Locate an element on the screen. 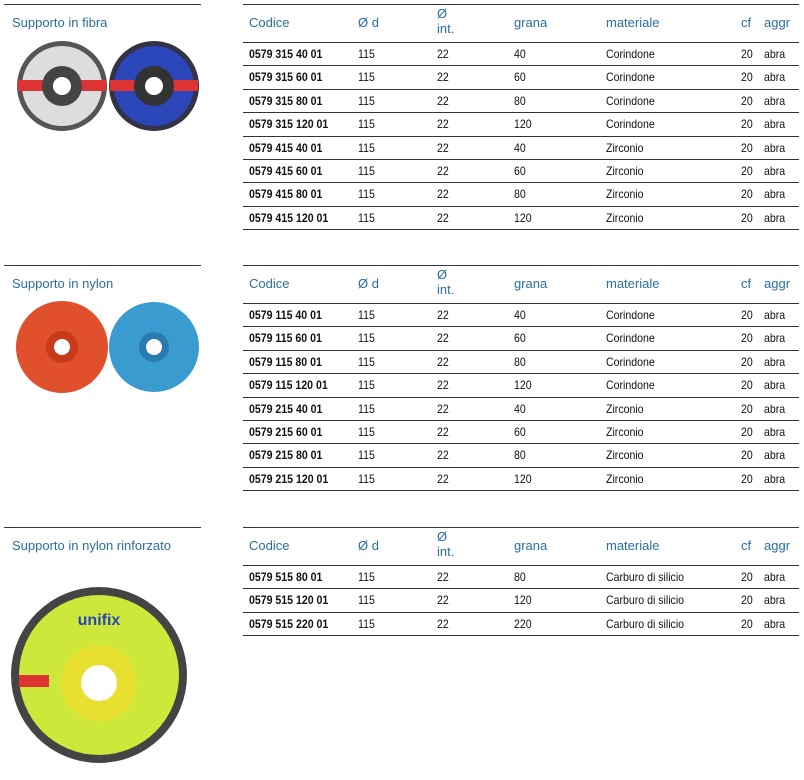  cell-codice: 0579 415 120 01 is located at coordinates (289, 217).